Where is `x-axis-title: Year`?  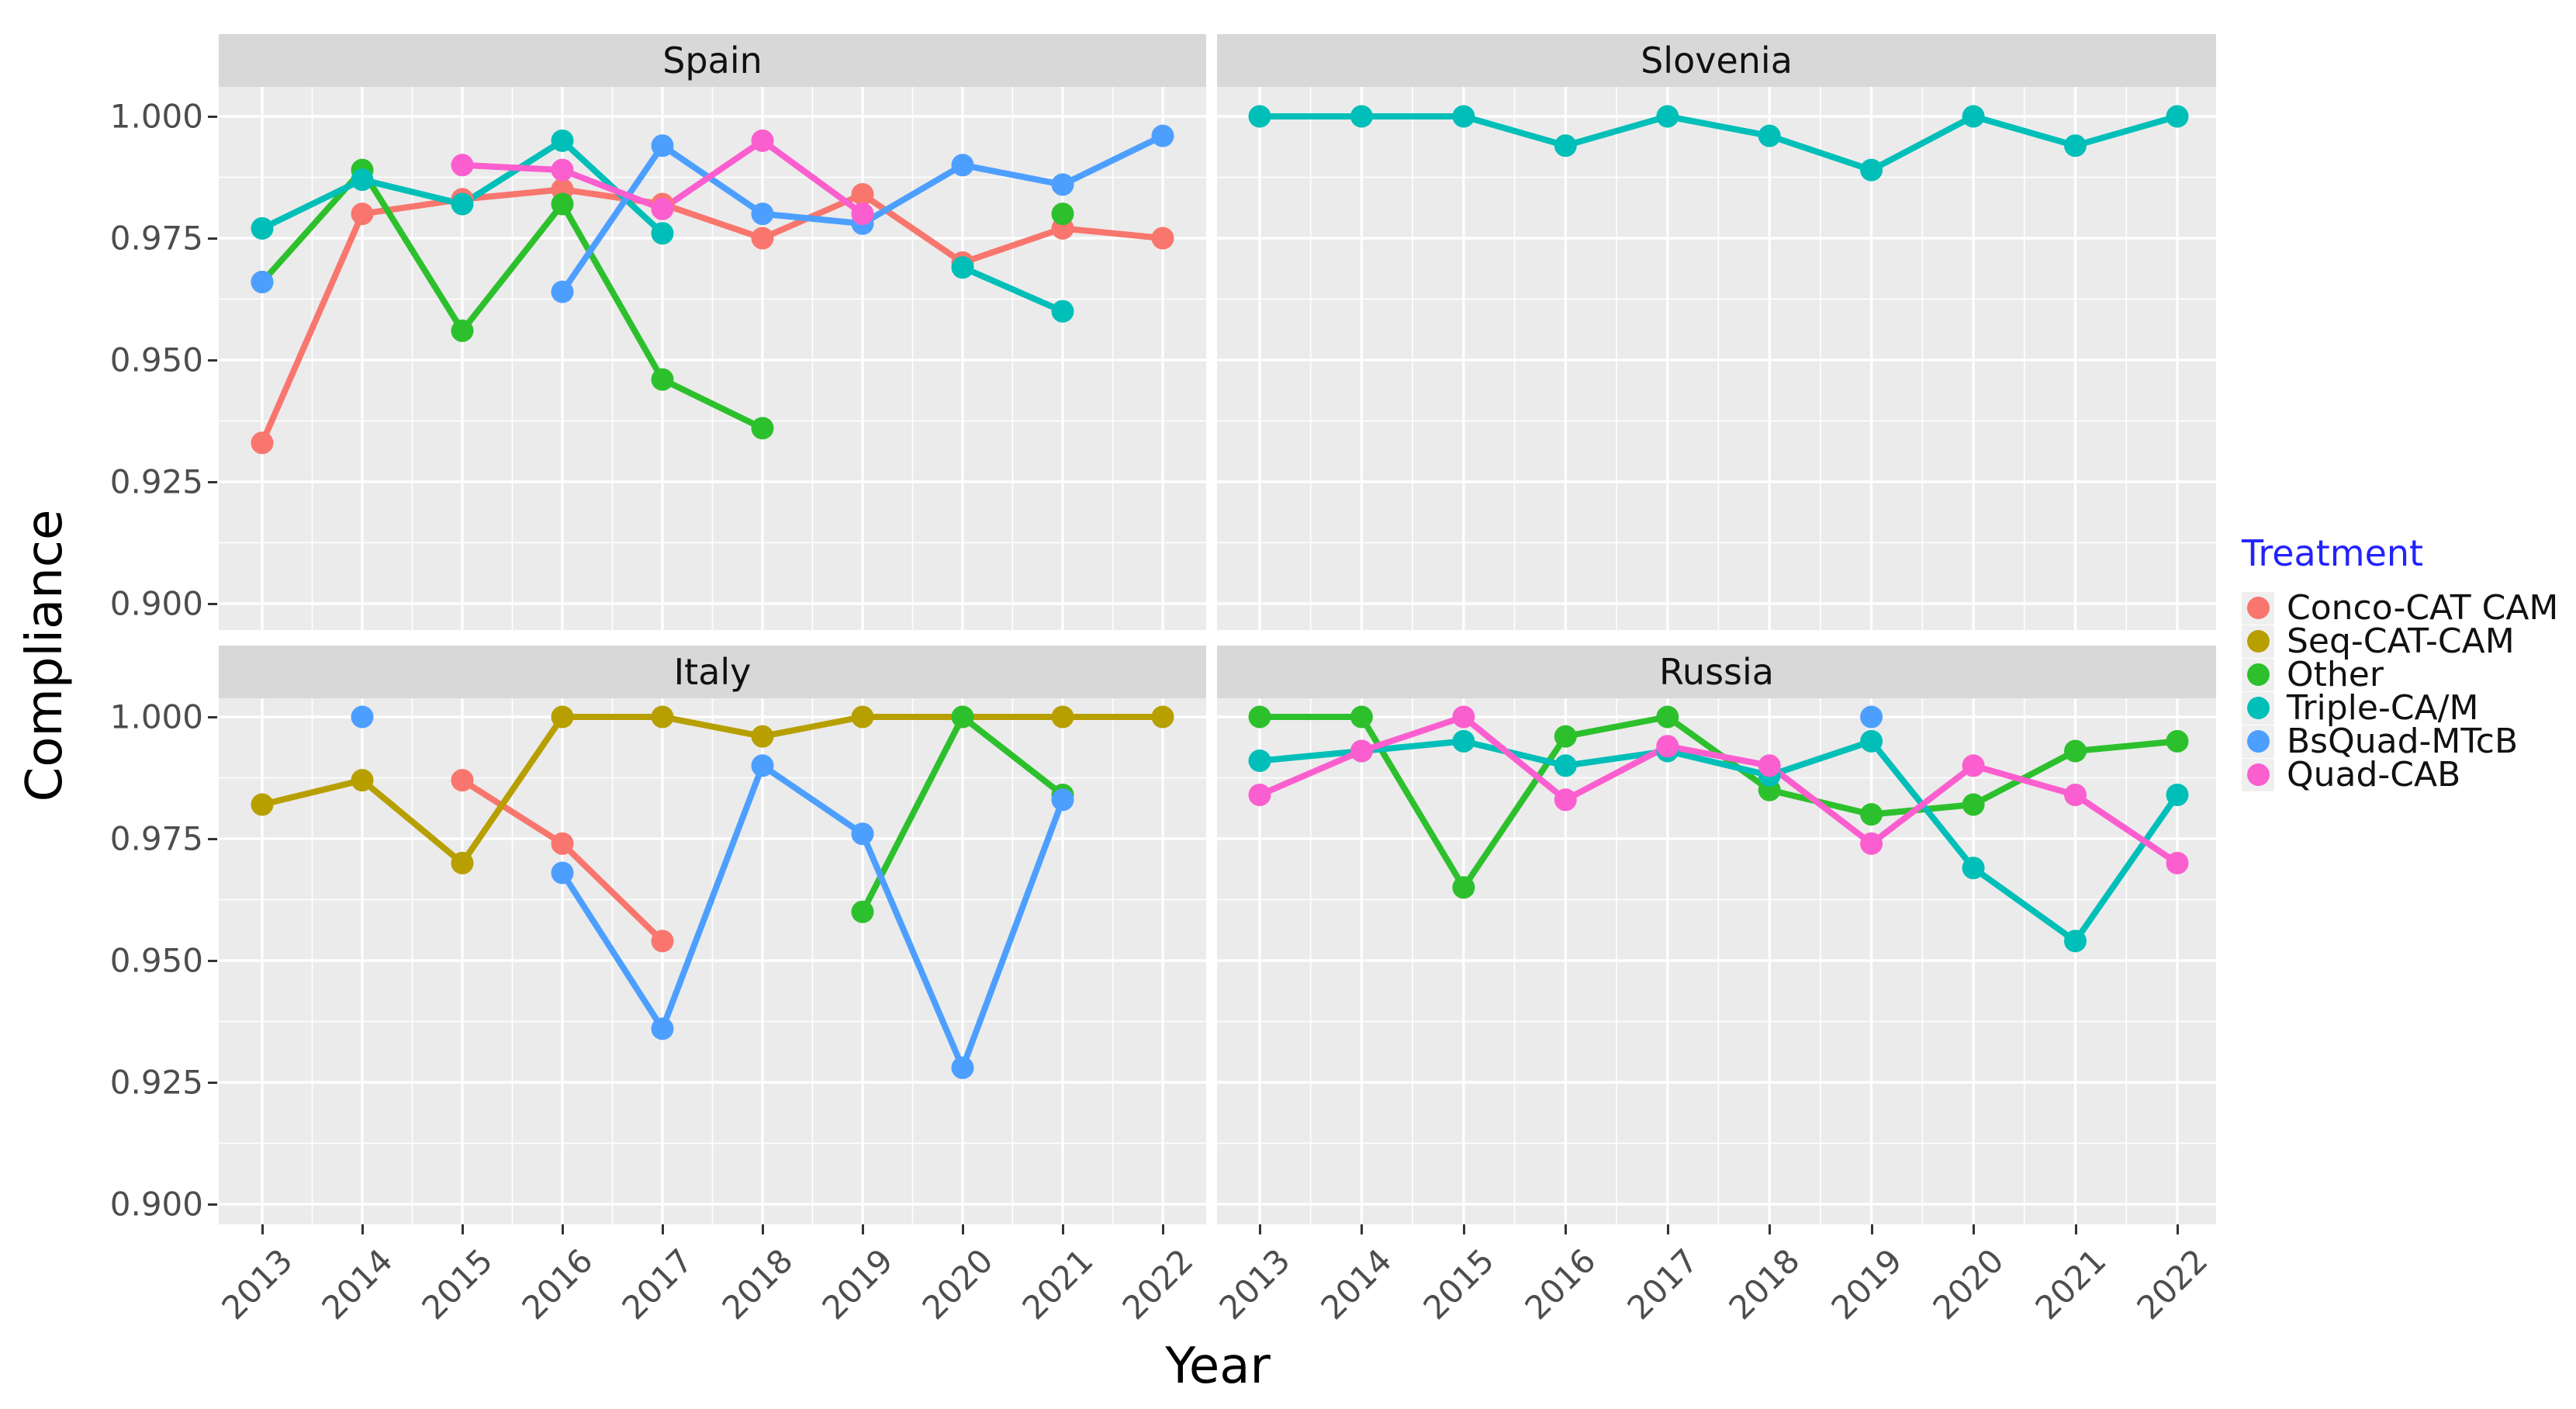
x-axis-title: Year is located at coordinates (1218, 1367).